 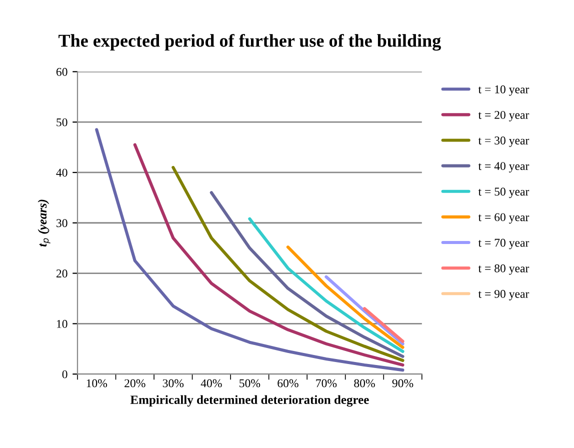 I want to click on legend-label: t = 20 year, so click(x=504, y=116).